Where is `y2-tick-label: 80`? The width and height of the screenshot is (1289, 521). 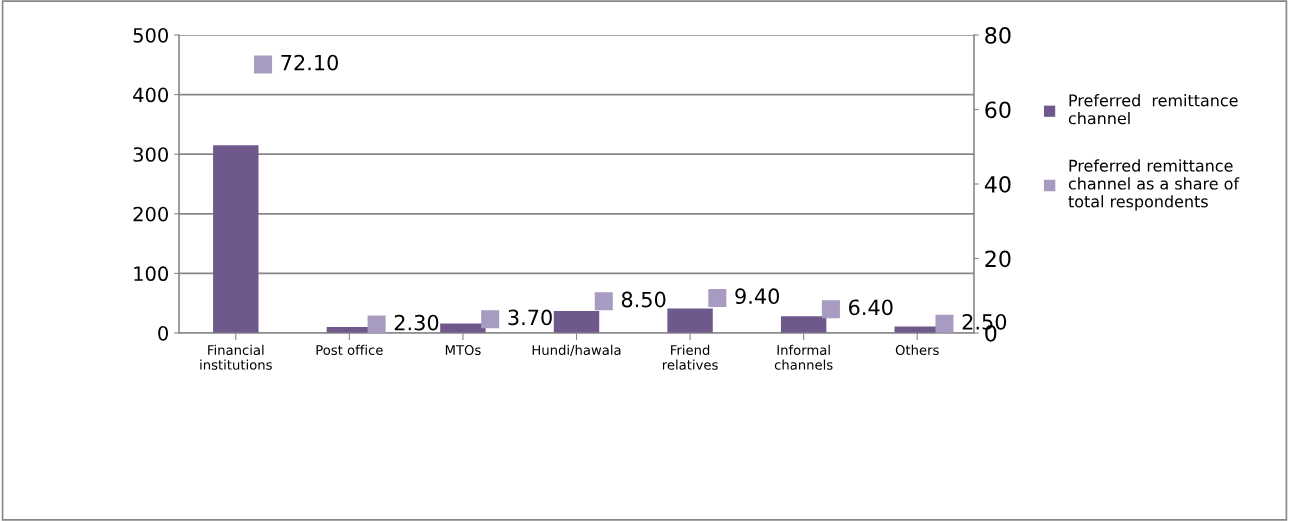 y2-tick-label: 80 is located at coordinates (998, 35).